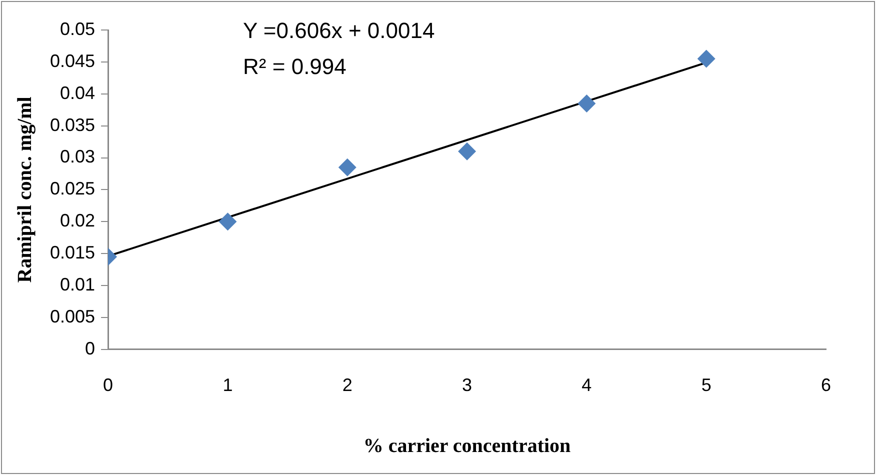 This screenshot has height=475, width=876. Describe the element at coordinates (587, 385) in the screenshot. I see `x-tick-label: 4` at that location.